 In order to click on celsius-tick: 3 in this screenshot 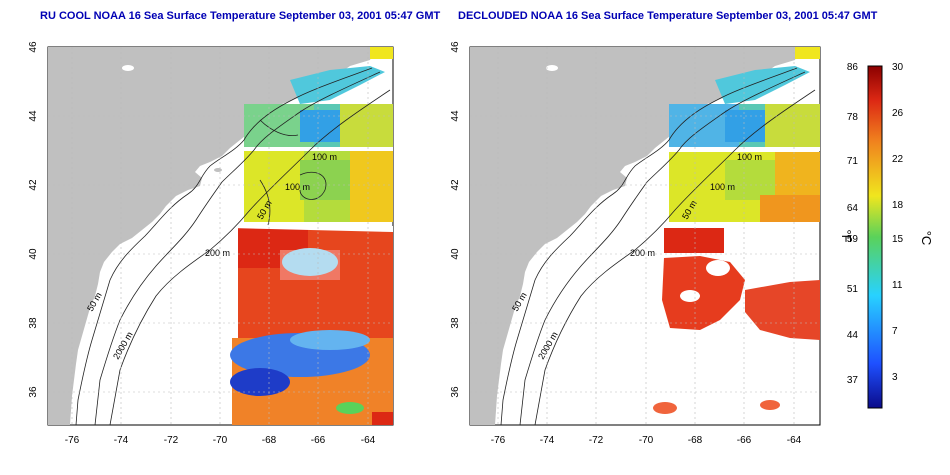, I will do `click(895, 377)`.